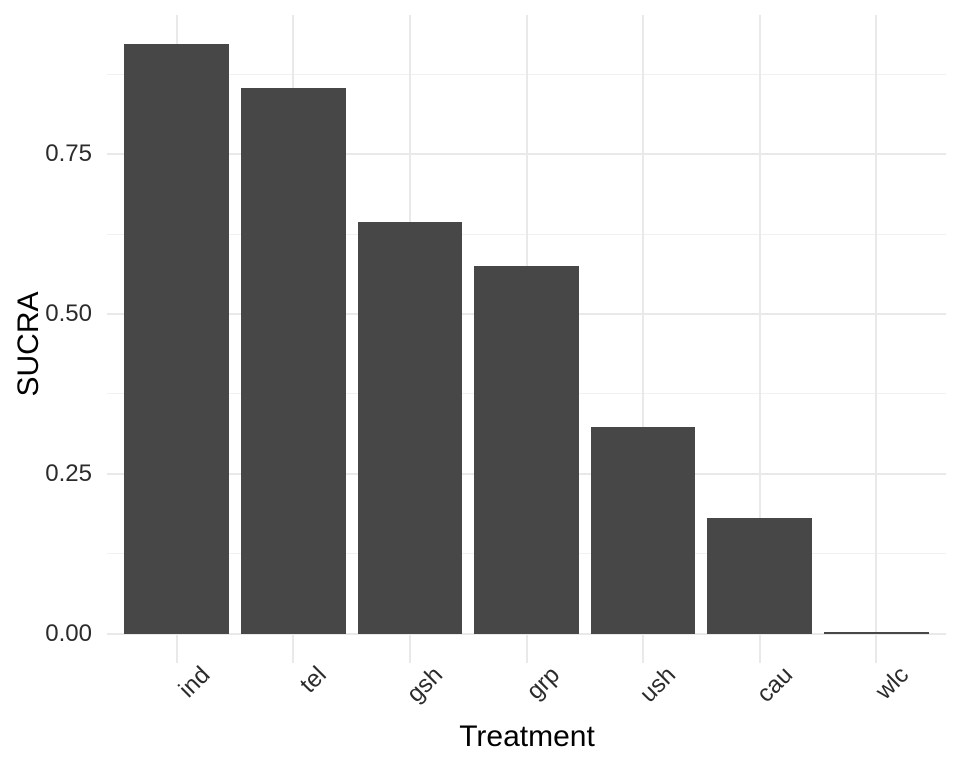 The height and width of the screenshot is (768, 960). Describe the element at coordinates (194, 682) in the screenshot. I see `x-tick-label: ind` at that location.